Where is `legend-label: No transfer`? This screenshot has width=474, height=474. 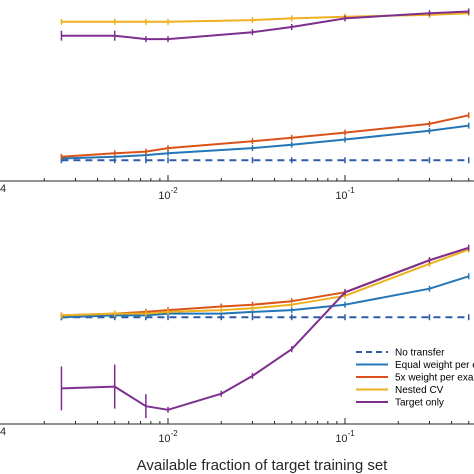 legend-label: No transfer is located at coordinates (420, 353).